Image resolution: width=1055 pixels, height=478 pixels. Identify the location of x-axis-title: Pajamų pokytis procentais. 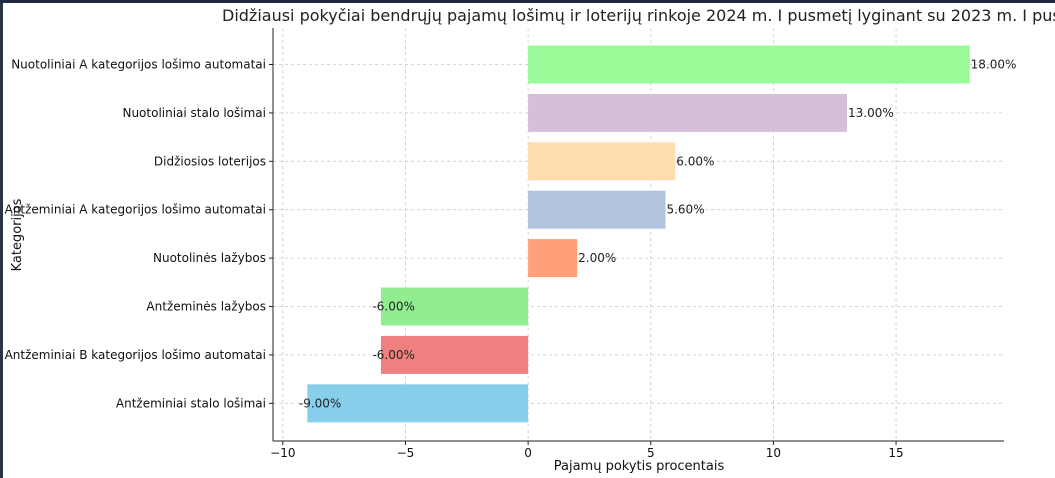
(639, 466).